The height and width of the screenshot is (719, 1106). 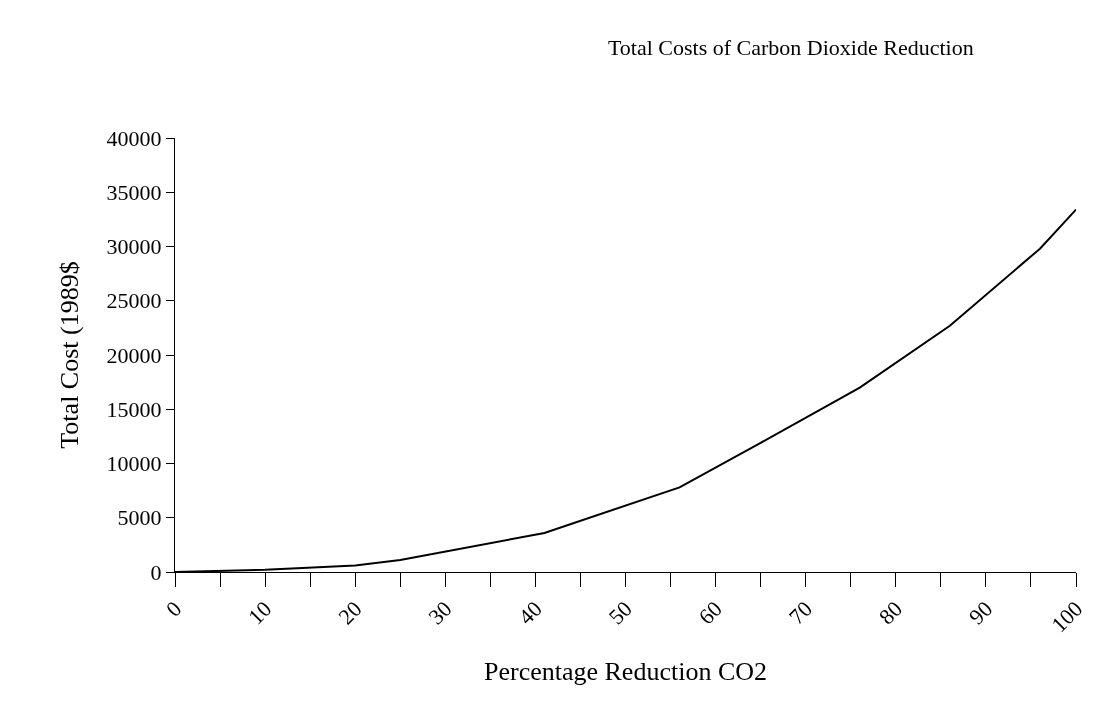 I want to click on y-tick-label: 15000, so click(x=134, y=409).